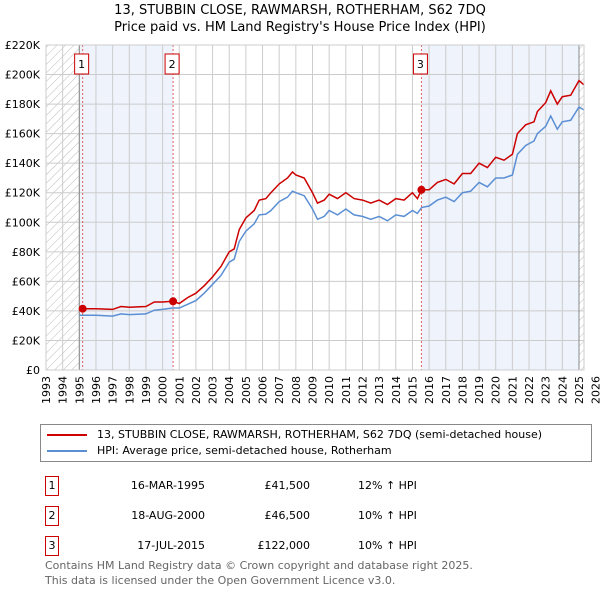 This screenshot has width=600, height=590. What do you see at coordinates (346, 390) in the screenshot?
I see `x-tick-label: 2011` at bounding box center [346, 390].